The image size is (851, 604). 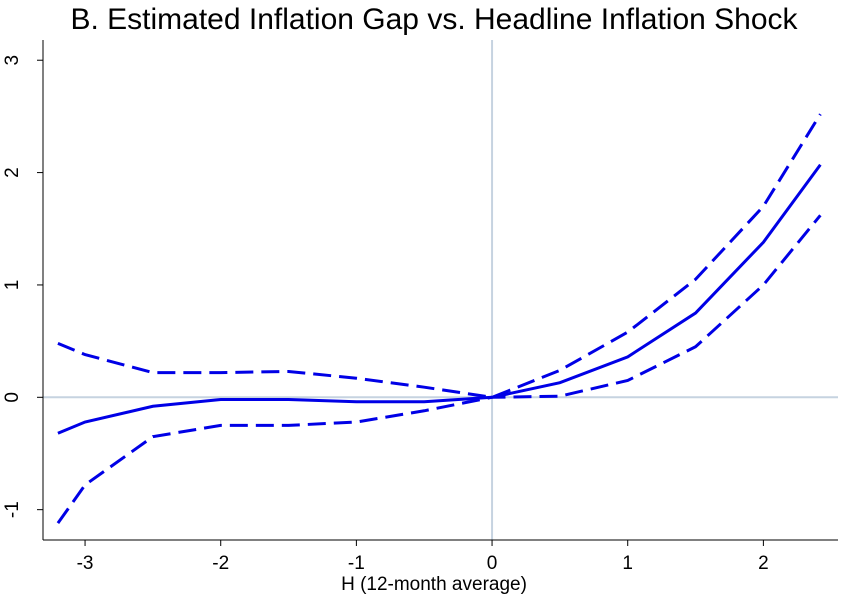 What do you see at coordinates (12, 60) in the screenshot?
I see `y-tick-label: 3` at bounding box center [12, 60].